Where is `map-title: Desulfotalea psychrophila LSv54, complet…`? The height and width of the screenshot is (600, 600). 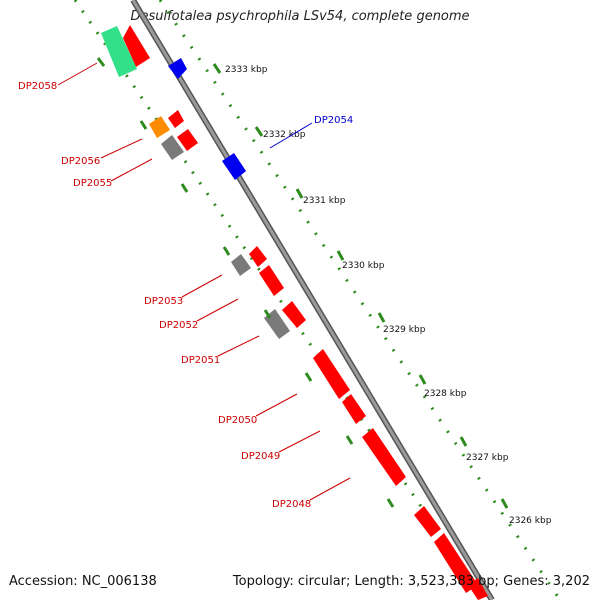 map-title: Desulfotalea psychrophila LSv54, complet… is located at coordinates (300, 16).